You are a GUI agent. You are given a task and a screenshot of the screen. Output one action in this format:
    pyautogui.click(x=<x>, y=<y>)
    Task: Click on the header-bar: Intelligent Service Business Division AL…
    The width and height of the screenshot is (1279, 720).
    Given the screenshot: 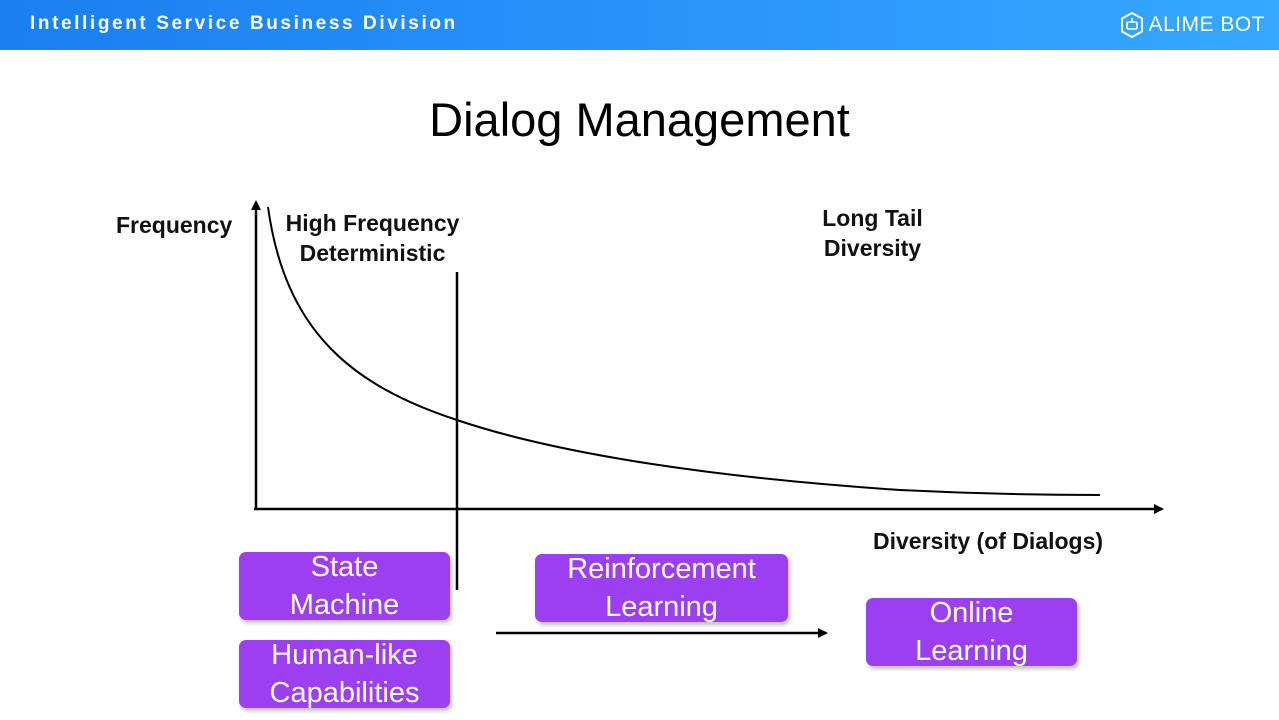 What is the action you would take?
    pyautogui.click(x=639, y=25)
    